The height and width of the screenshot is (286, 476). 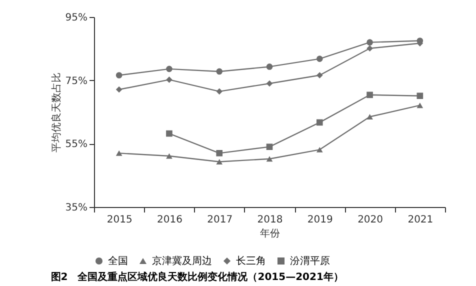 What do you see at coordinates (220, 220) in the screenshot?
I see `x-tick-label: 2017` at bounding box center [220, 220].